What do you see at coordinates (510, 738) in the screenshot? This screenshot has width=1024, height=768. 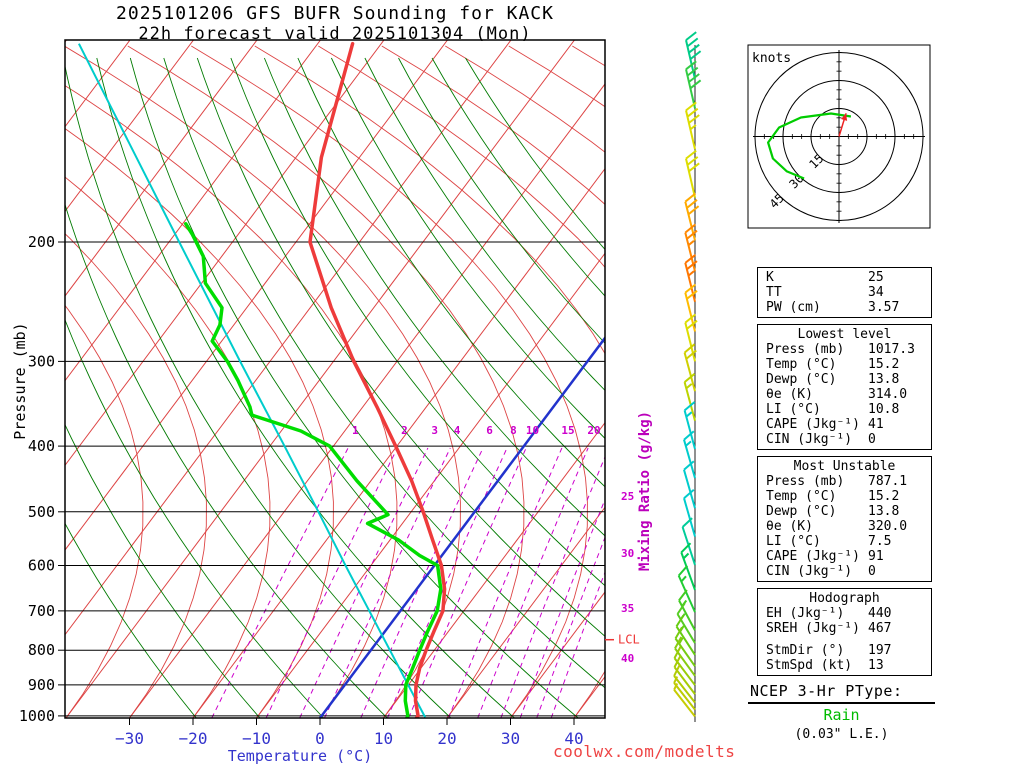 I see `temperature-tick-label: 30` at bounding box center [510, 738].